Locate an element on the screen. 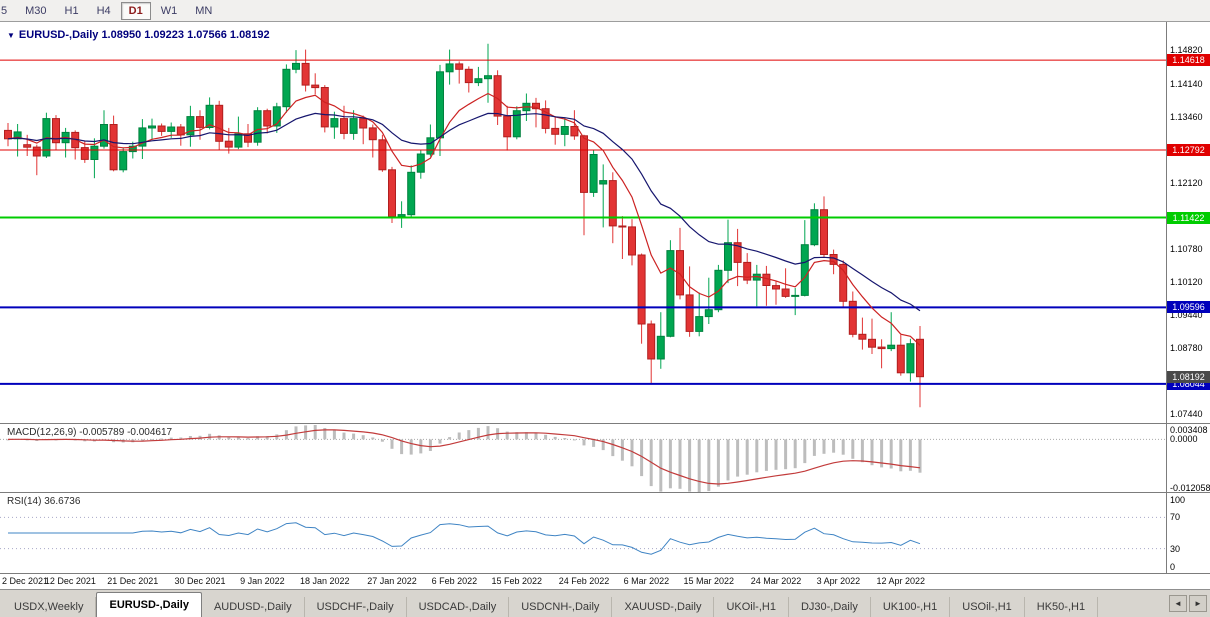  tab-usdx-weekly: USDX,Weekly is located at coordinates (49, 607).